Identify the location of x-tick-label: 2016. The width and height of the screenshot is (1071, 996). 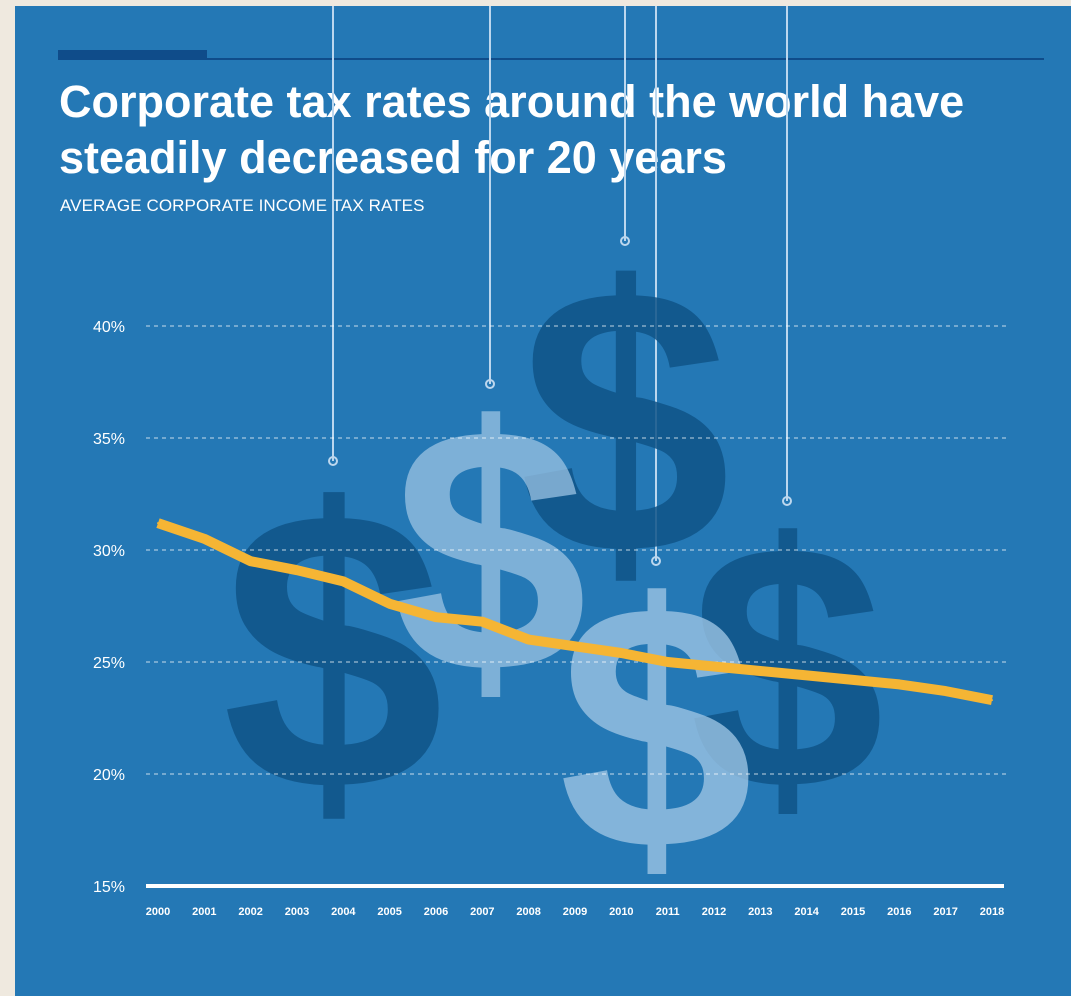
(899, 912).